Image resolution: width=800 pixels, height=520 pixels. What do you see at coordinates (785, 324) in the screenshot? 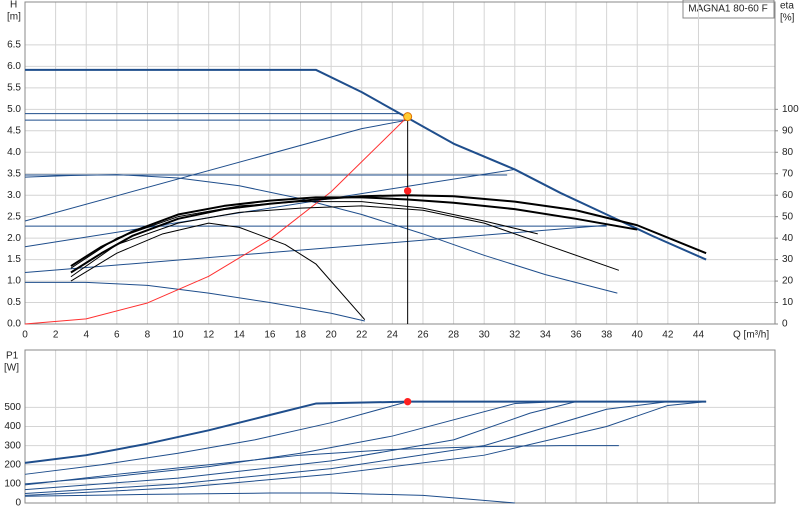
I see `y2-tick-label: 0` at bounding box center [785, 324].